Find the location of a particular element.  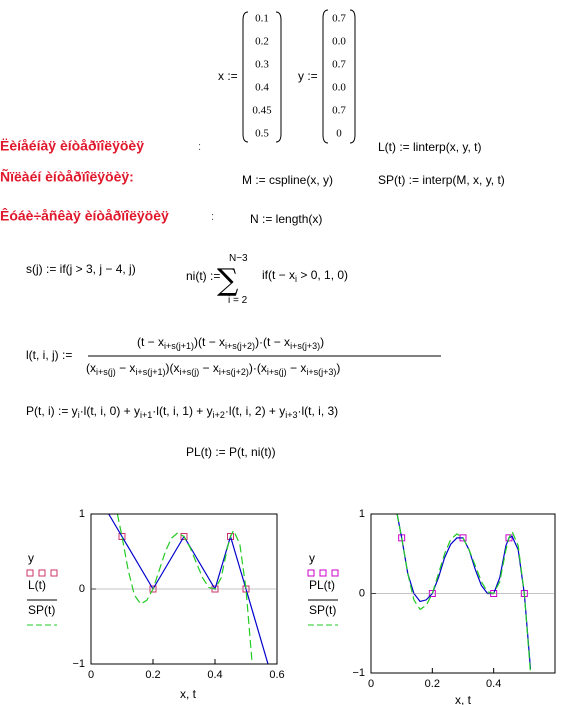

formula: i = 2 is located at coordinates (238, 300).